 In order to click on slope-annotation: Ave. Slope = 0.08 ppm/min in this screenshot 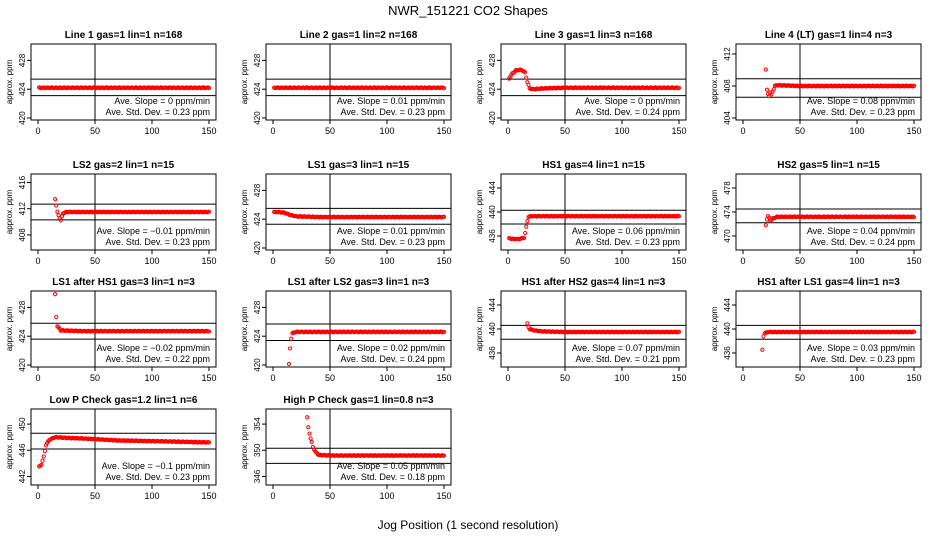, I will do `click(861, 101)`.